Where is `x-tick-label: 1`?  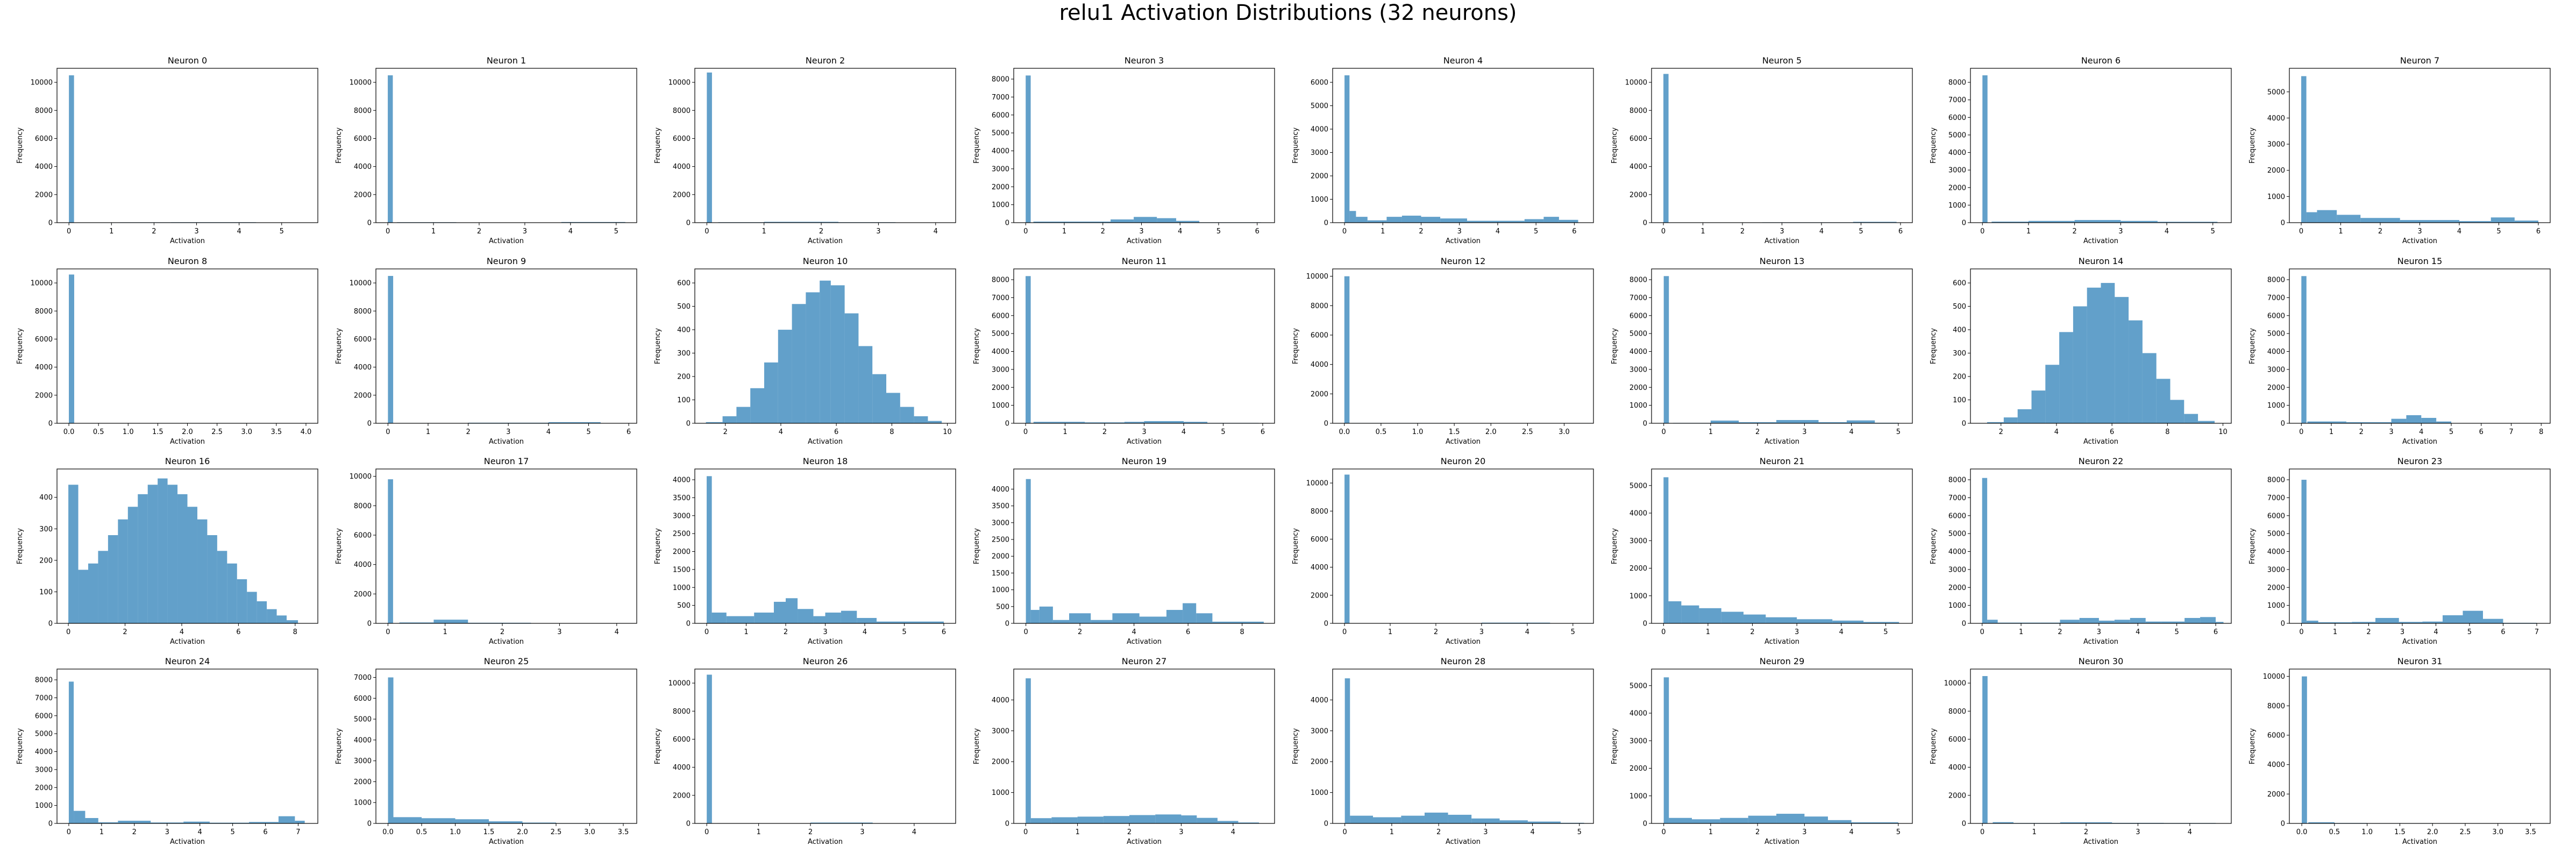
x-tick-label: 1 is located at coordinates (1390, 632).